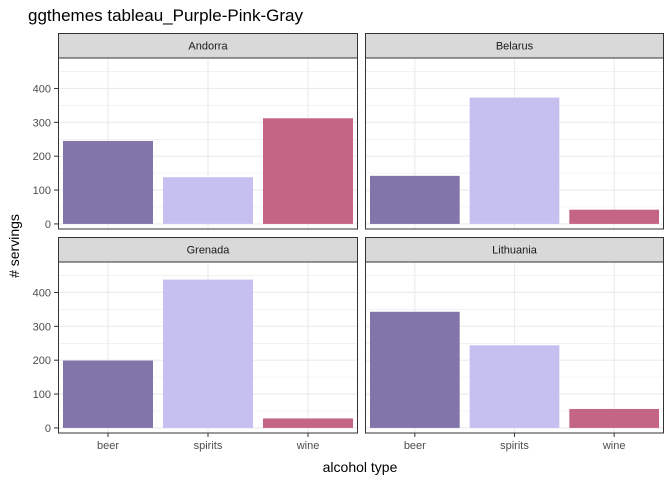 The width and height of the screenshot is (672, 485). I want to click on strip-label: Grenada, so click(209, 251).